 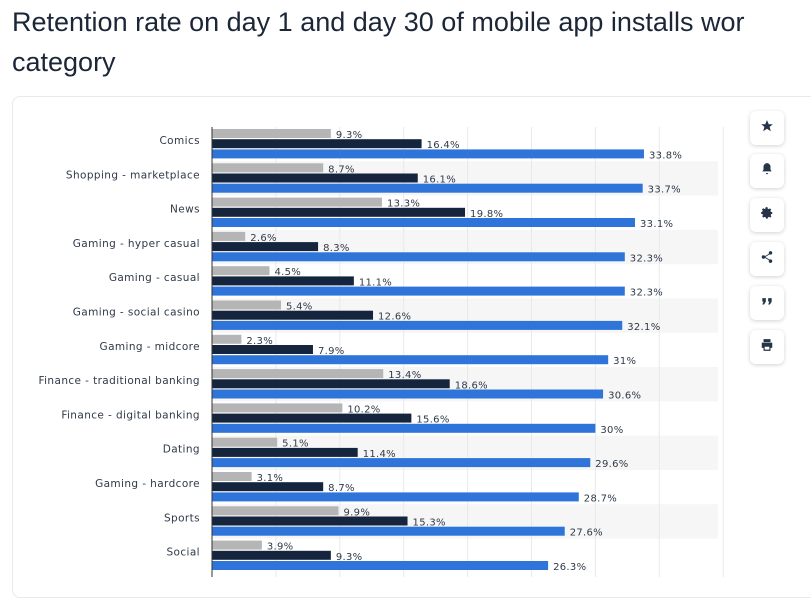 What do you see at coordinates (379, 454) in the screenshot?
I see `data-label-day7: 11.4%` at bounding box center [379, 454].